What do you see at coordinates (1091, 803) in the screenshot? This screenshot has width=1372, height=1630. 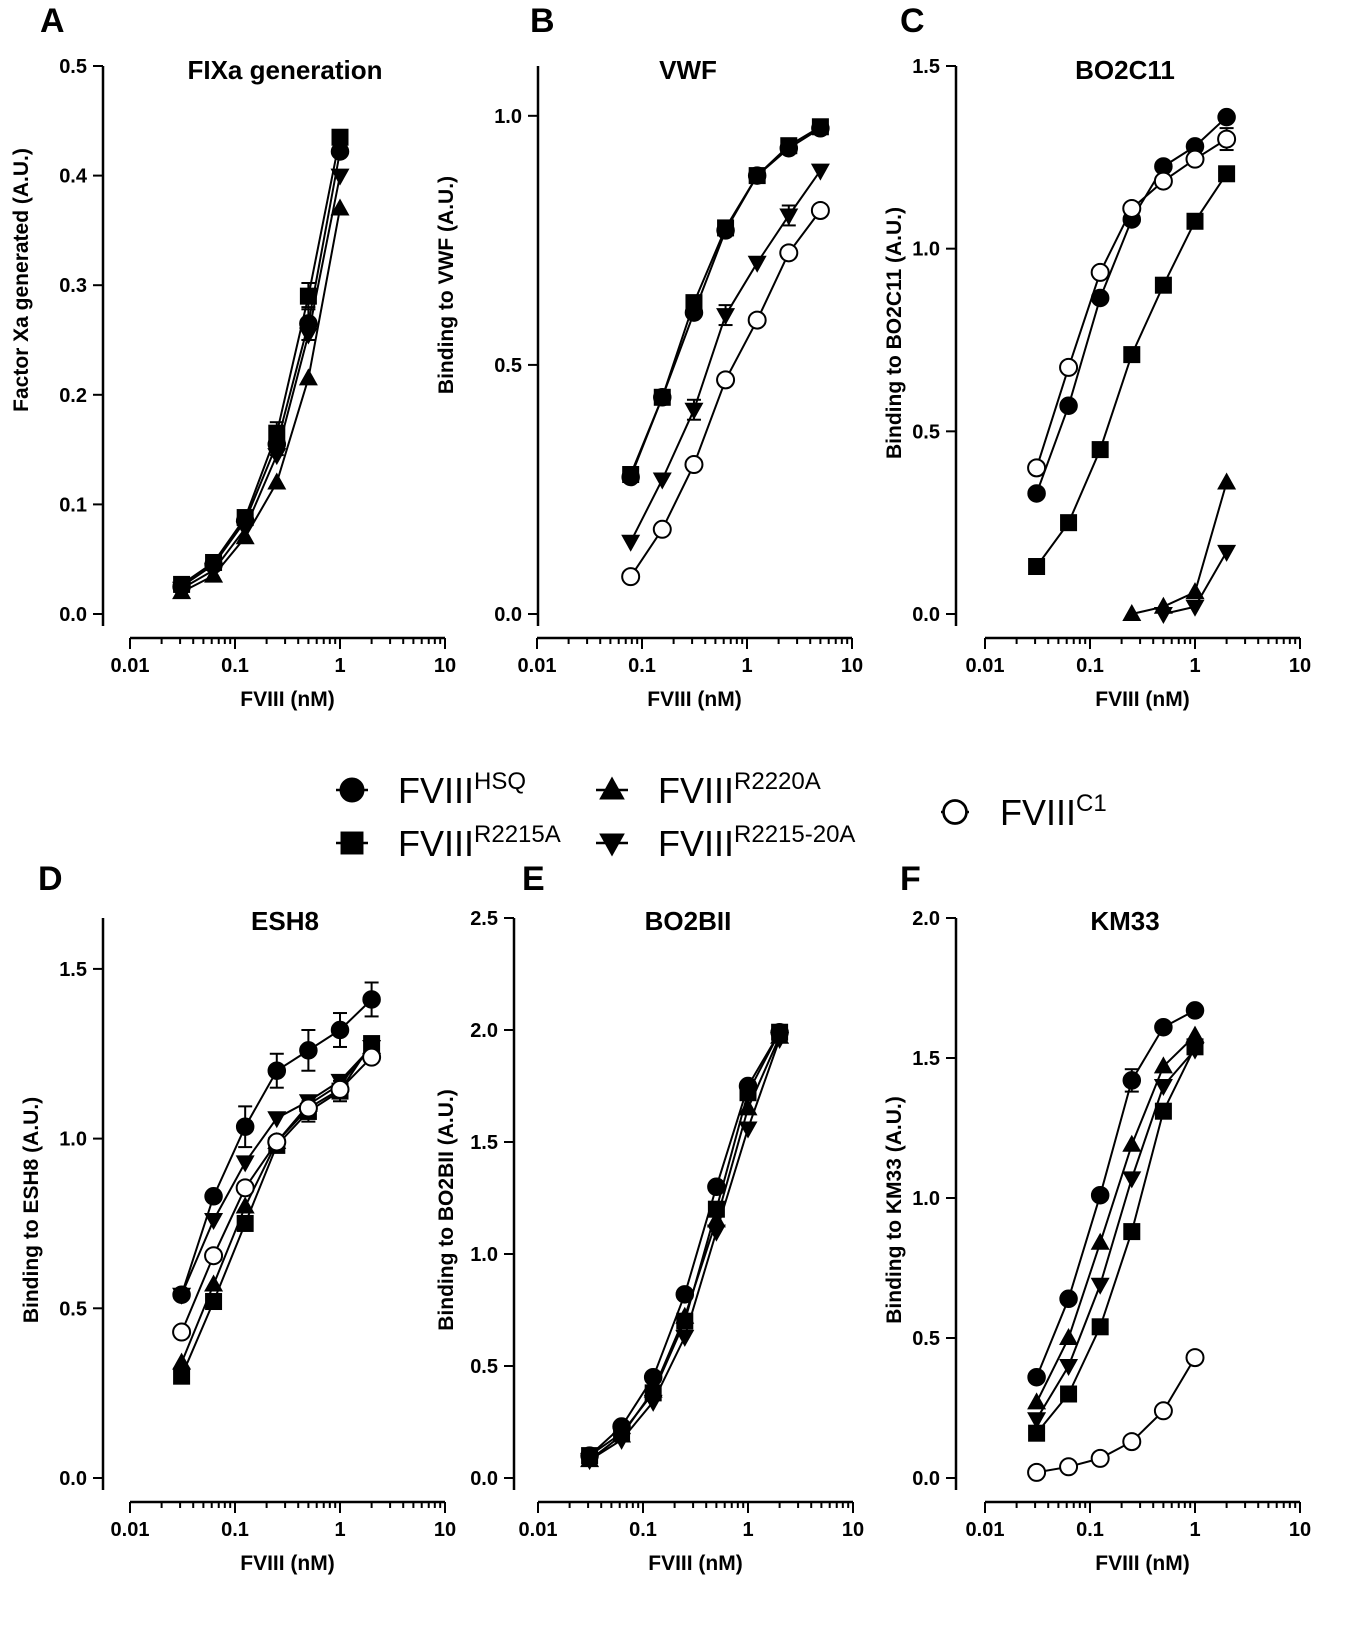 I see `legend-label-superscript: C1` at bounding box center [1091, 803].